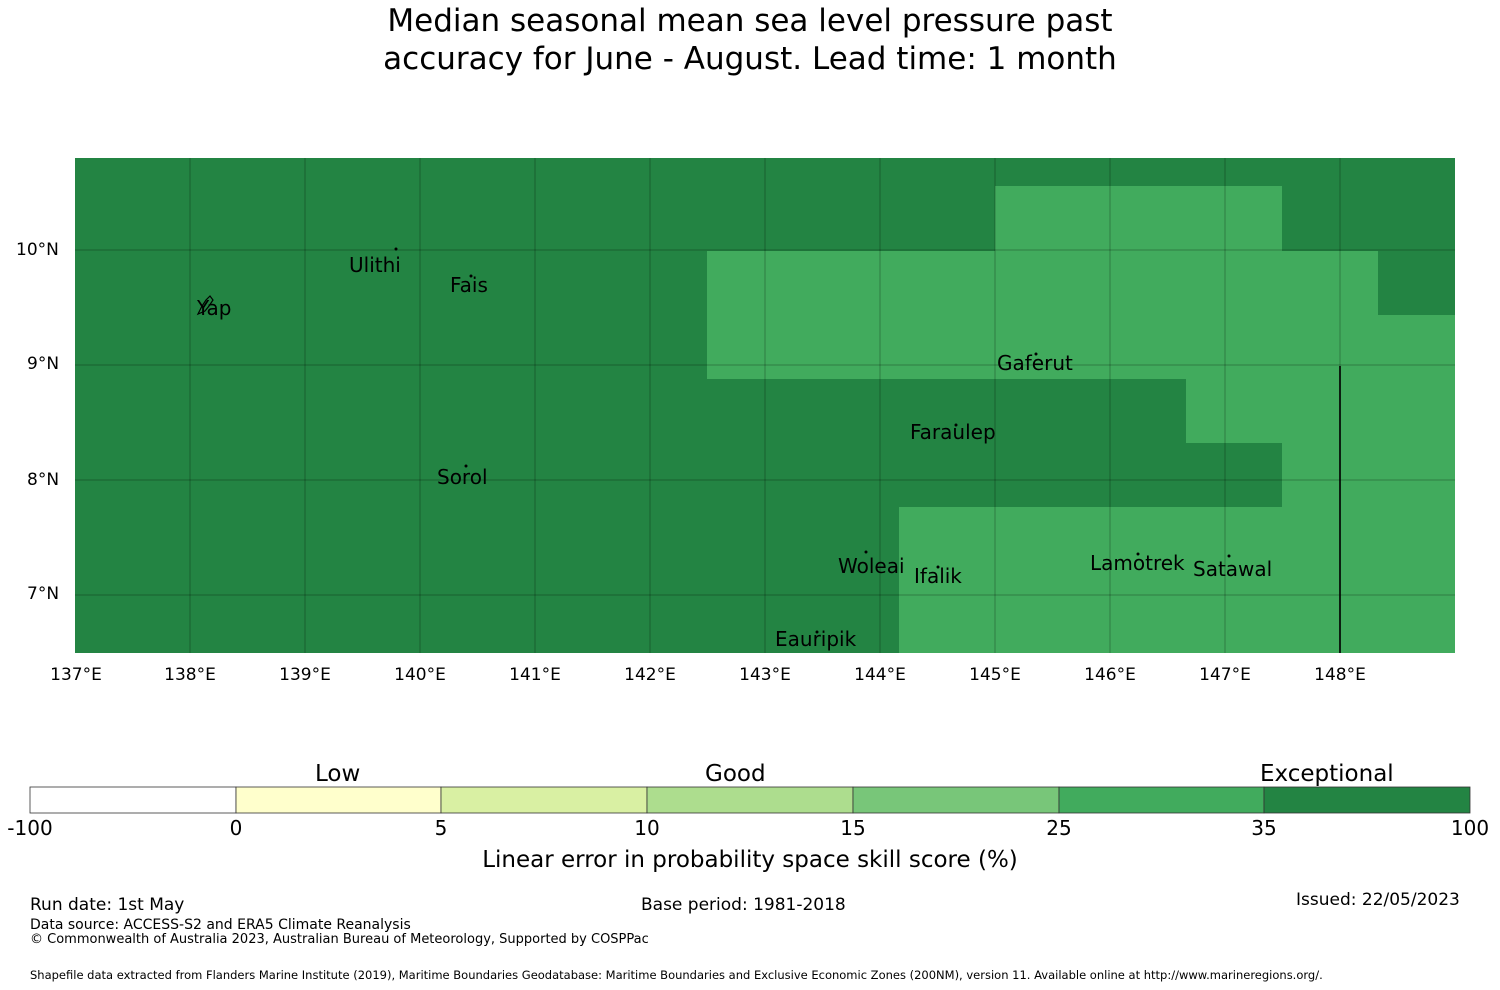  I want to click on run-date: Run date: 1st May, so click(107, 905).